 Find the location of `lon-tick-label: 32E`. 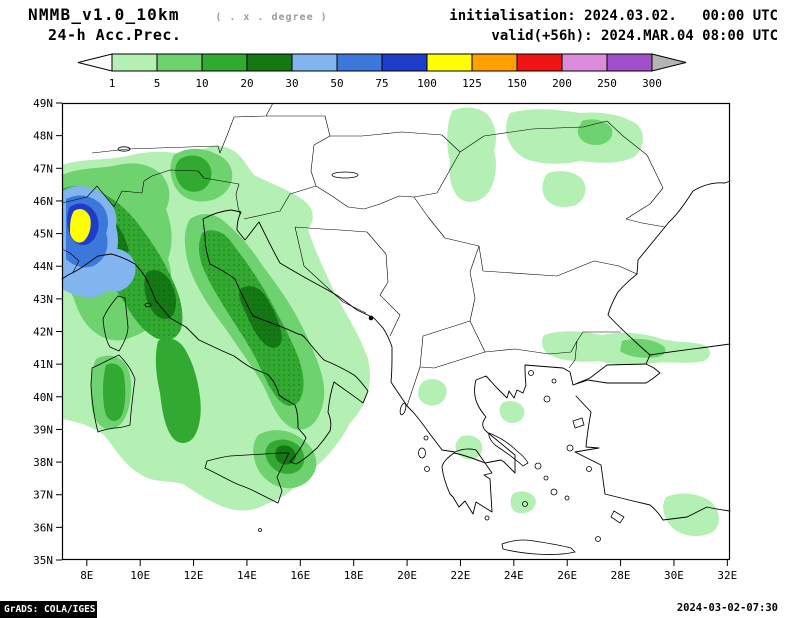

lon-tick-label: 32E is located at coordinates (727, 575).